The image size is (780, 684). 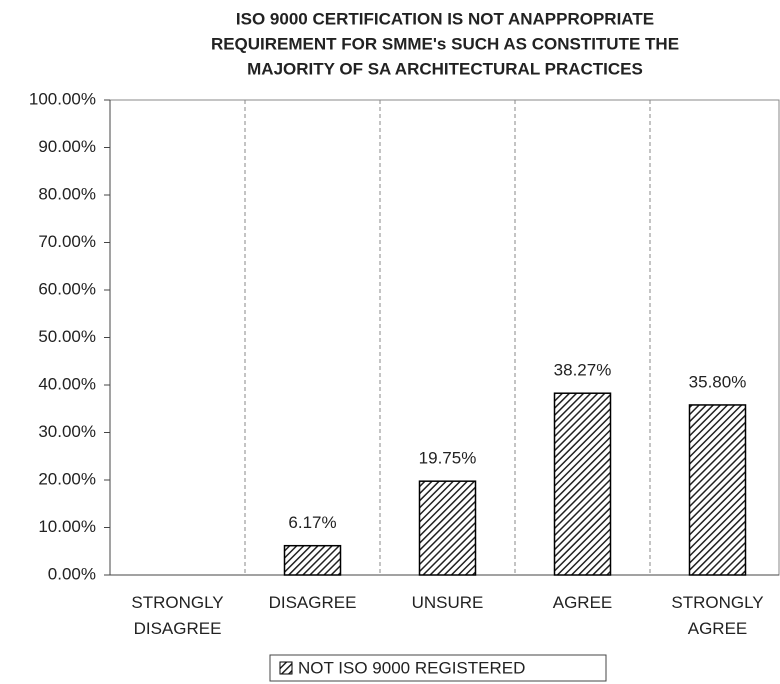 What do you see at coordinates (313, 602) in the screenshot?
I see `x-tick-label: DISAGREE` at bounding box center [313, 602].